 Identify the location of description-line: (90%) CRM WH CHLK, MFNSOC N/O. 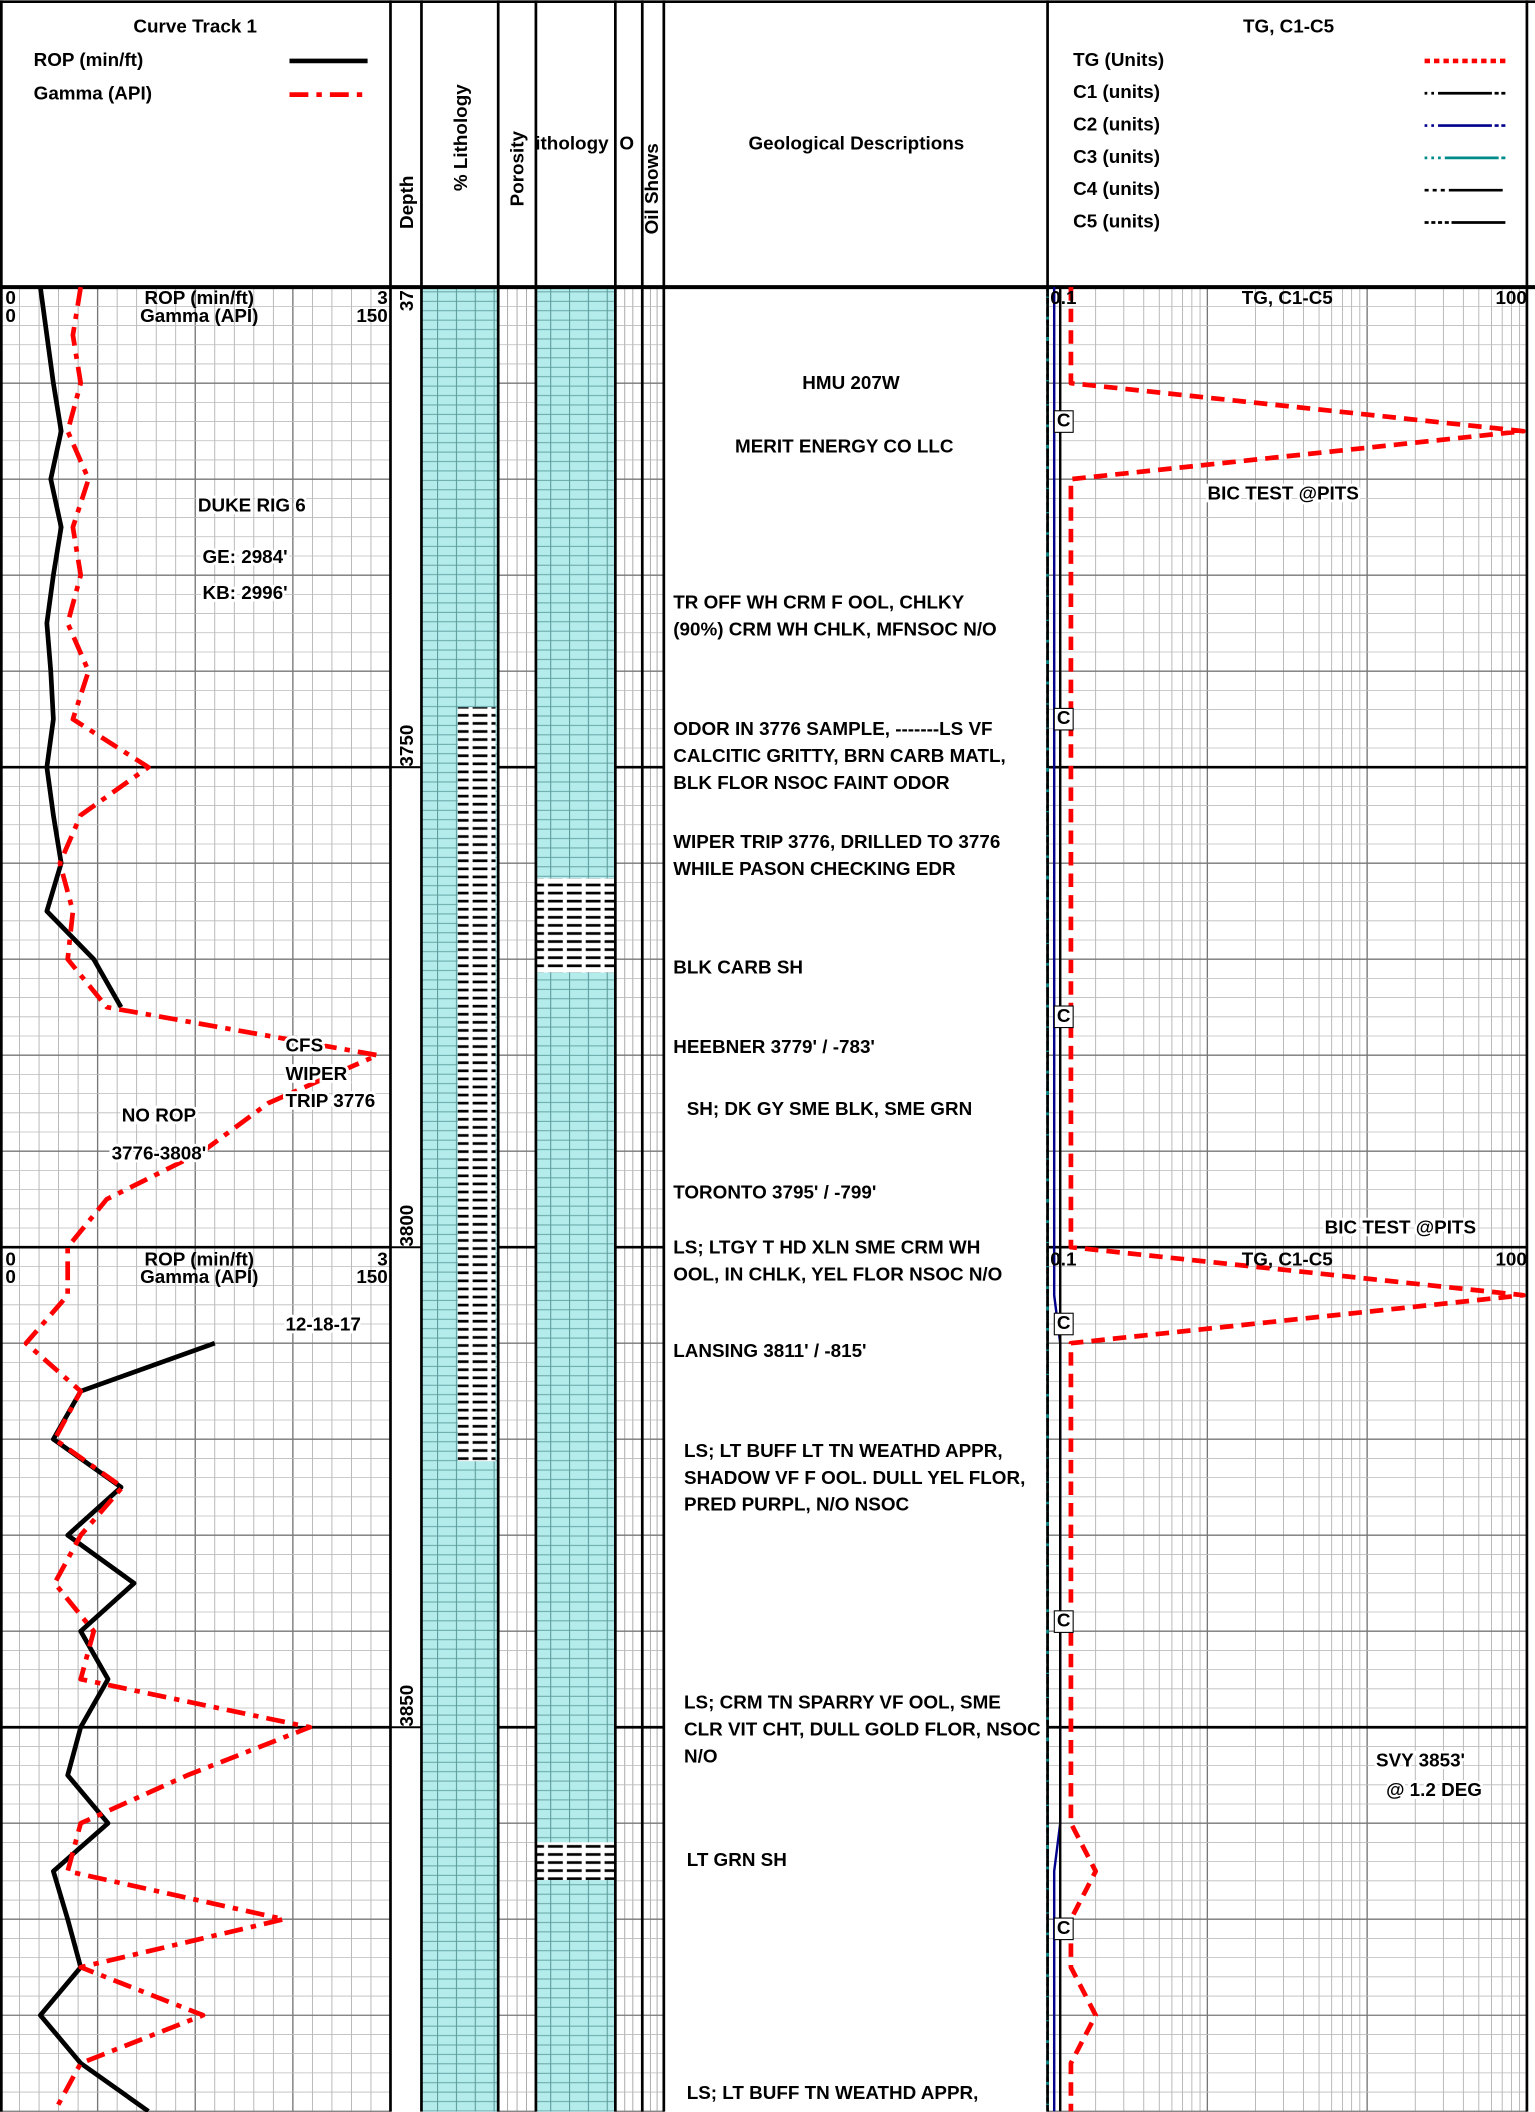
(834, 628).